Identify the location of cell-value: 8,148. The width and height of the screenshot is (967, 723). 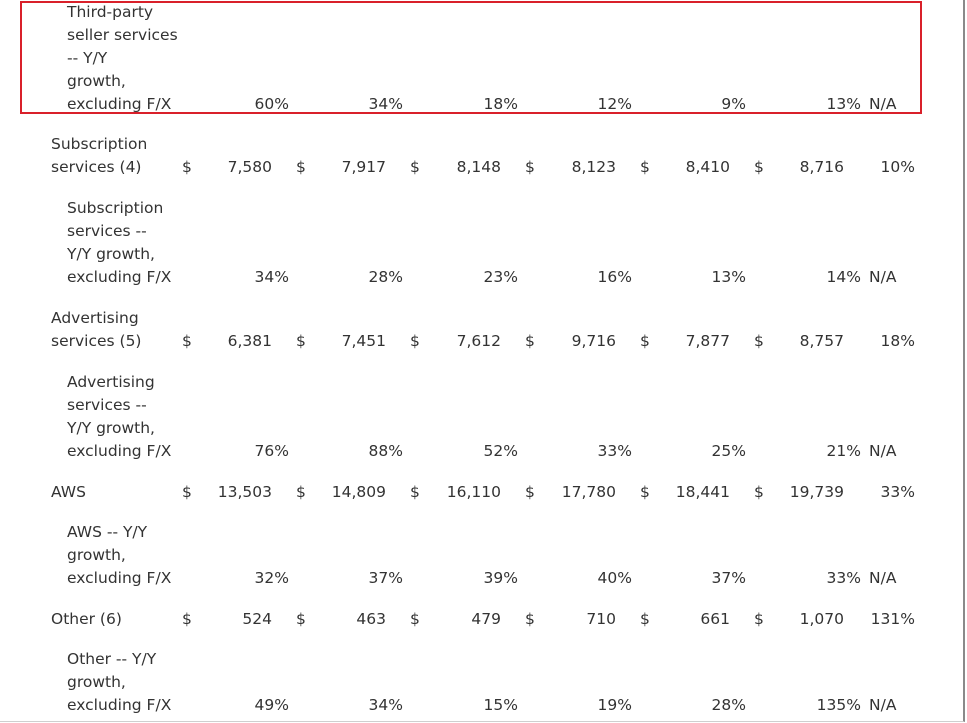
(478, 167).